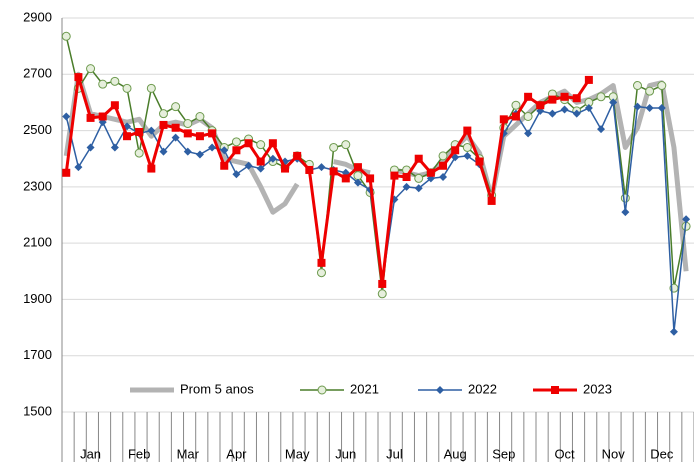 The height and width of the screenshot is (462, 694). What do you see at coordinates (188, 453) in the screenshot?
I see `x-tick-label: Mar` at bounding box center [188, 453].